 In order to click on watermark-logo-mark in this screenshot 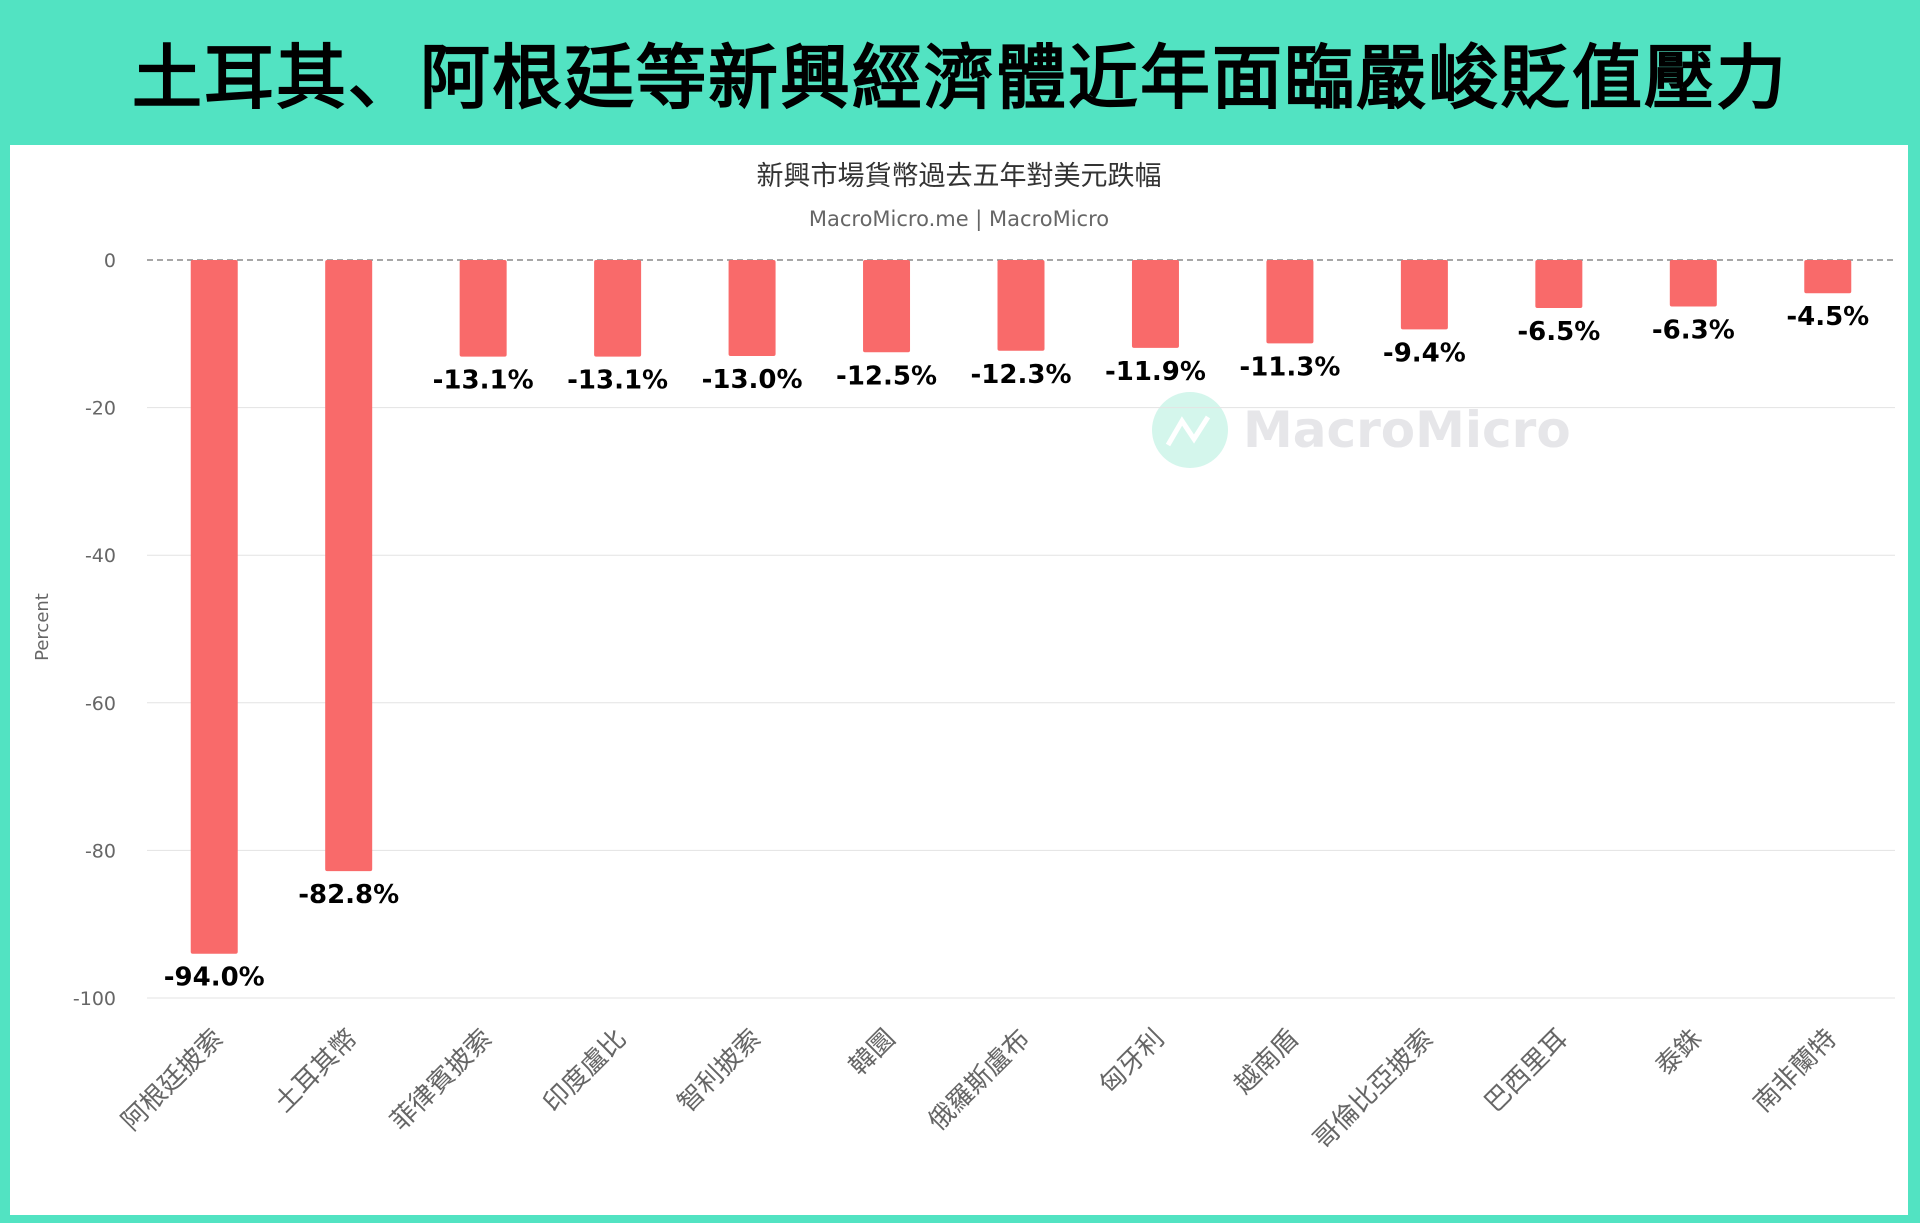, I will do `click(1188, 431)`.